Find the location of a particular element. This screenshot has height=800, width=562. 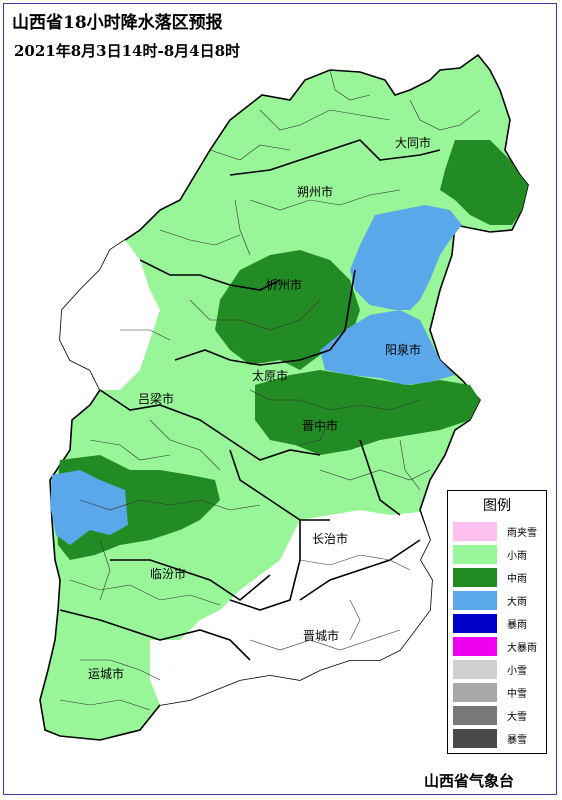

city-label: 忻州市 is located at coordinates (284, 284).